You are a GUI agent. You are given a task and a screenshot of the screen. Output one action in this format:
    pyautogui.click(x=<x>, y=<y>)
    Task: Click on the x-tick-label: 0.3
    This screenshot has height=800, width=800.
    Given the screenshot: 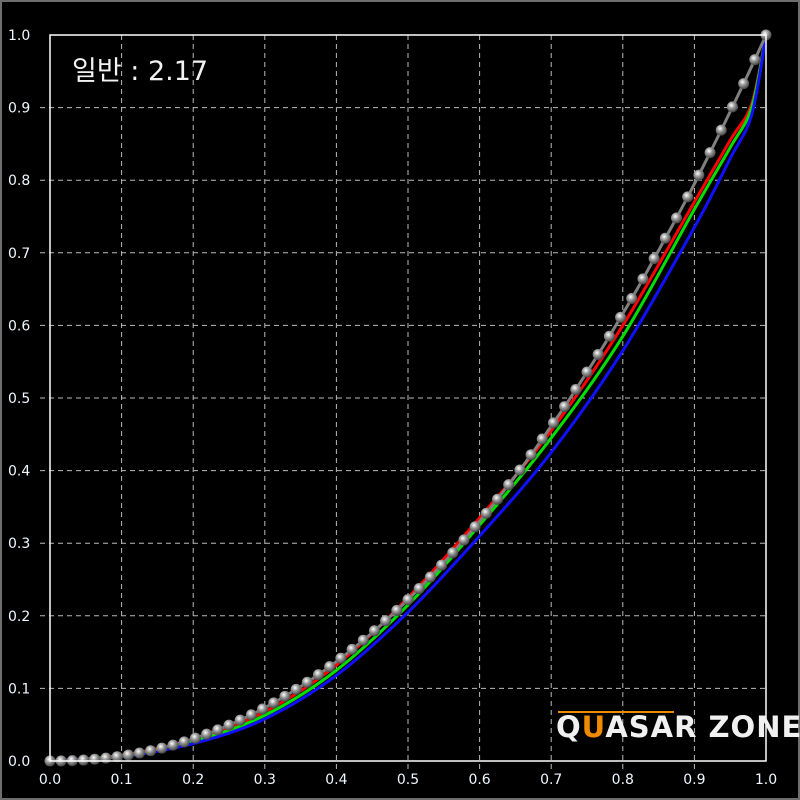 What is the action you would take?
    pyautogui.click(x=265, y=780)
    